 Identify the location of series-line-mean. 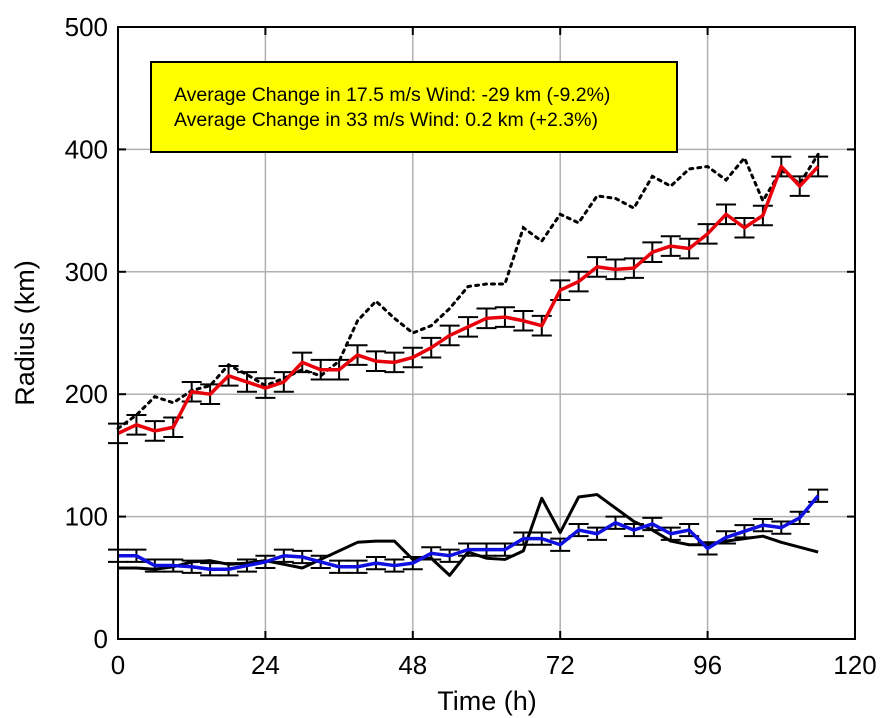
(469, 532).